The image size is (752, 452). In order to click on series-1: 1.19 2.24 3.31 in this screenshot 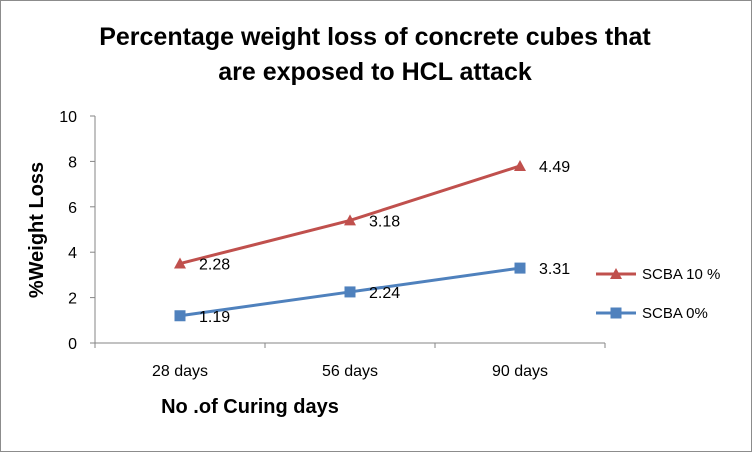, I will do `click(372, 293)`.